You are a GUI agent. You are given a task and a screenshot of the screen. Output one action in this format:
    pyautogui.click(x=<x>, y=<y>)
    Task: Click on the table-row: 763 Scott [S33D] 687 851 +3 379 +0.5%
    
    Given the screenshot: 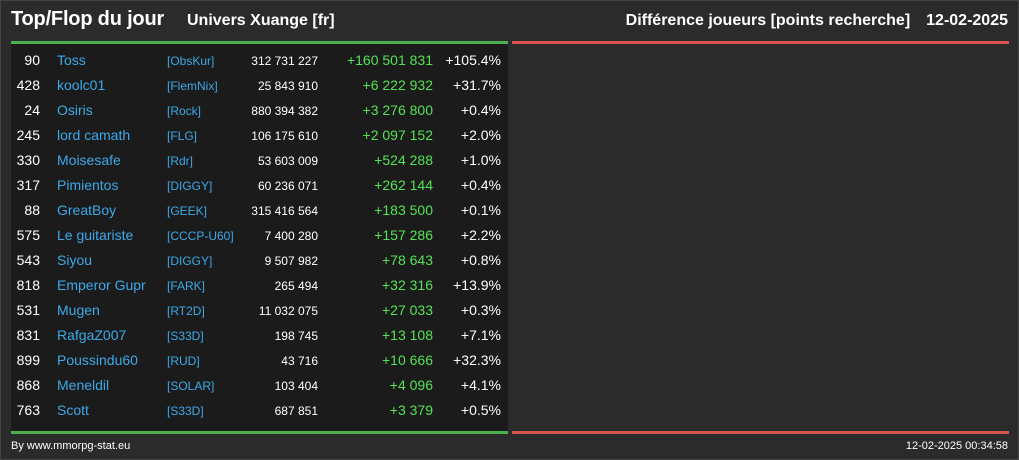 What is the action you would take?
    pyautogui.click(x=259, y=410)
    